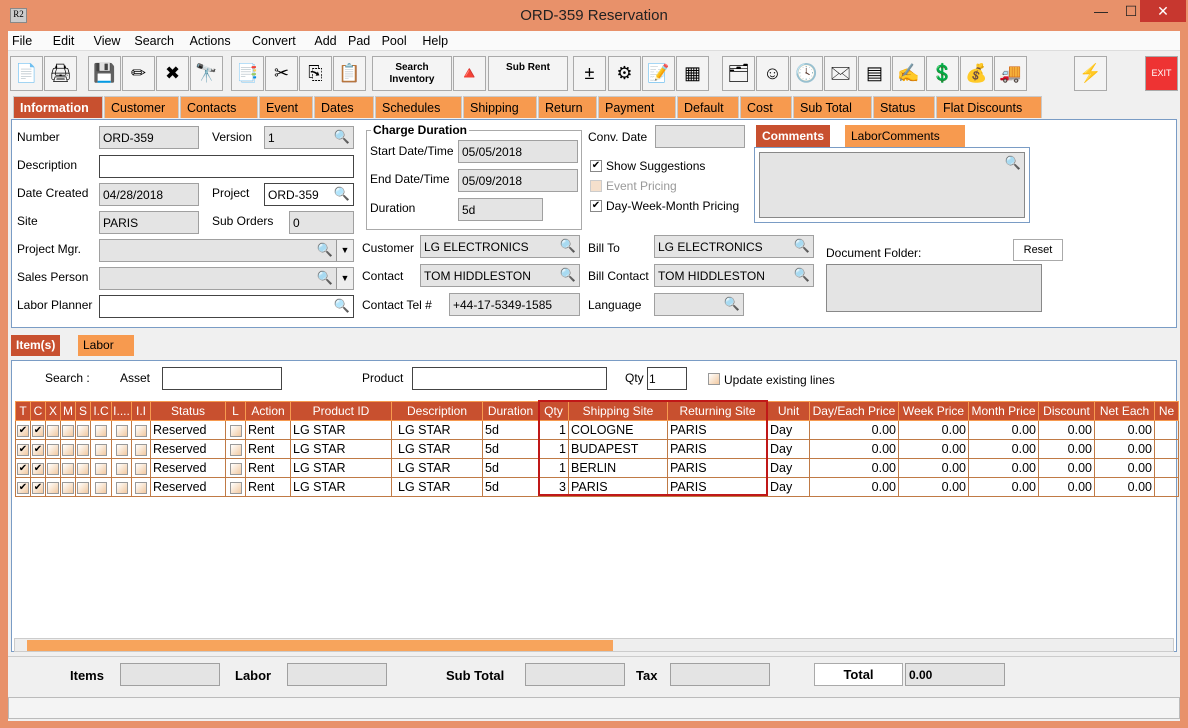 The height and width of the screenshot is (728, 1188). What do you see at coordinates (618, 487) in the screenshot?
I see `cell-shipping: PARIS` at bounding box center [618, 487].